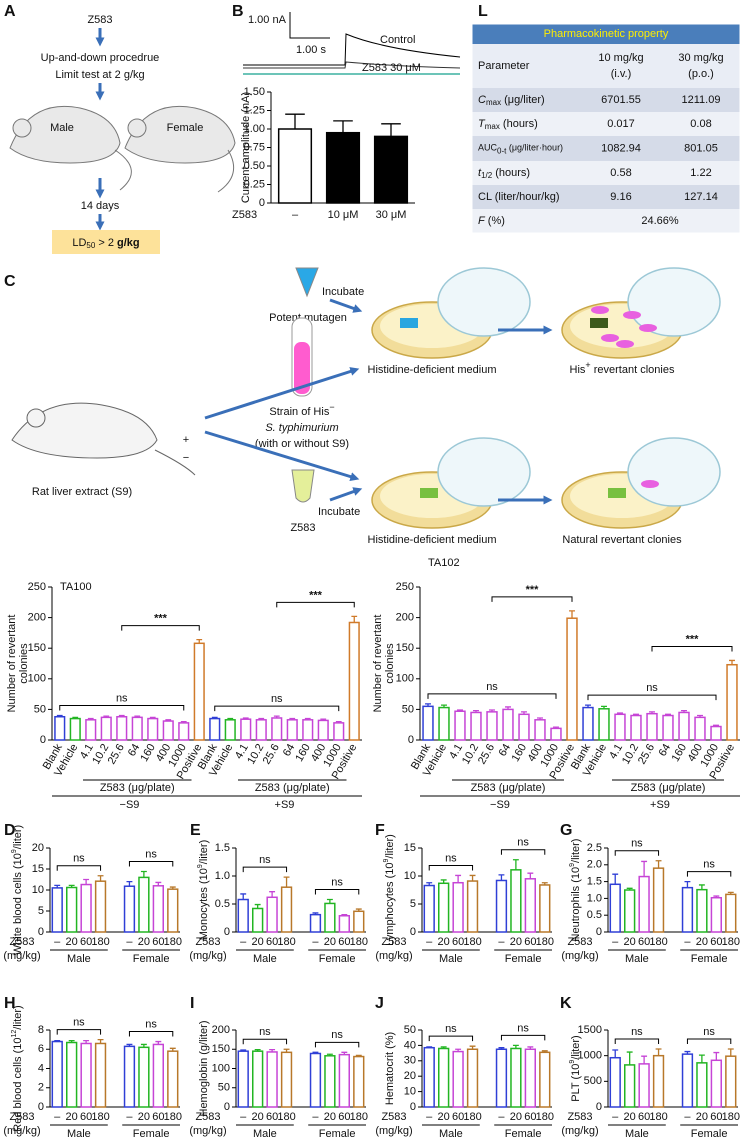  Describe the element at coordinates (41, 1030) in the screenshot. I see `y-tick-label: 8` at that location.